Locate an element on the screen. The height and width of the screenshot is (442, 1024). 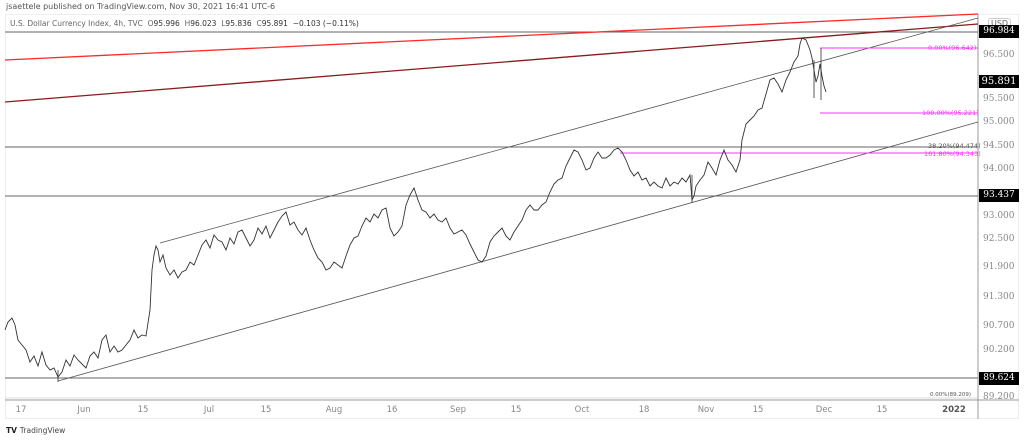
time-tick: Oct is located at coordinates (582, 410).